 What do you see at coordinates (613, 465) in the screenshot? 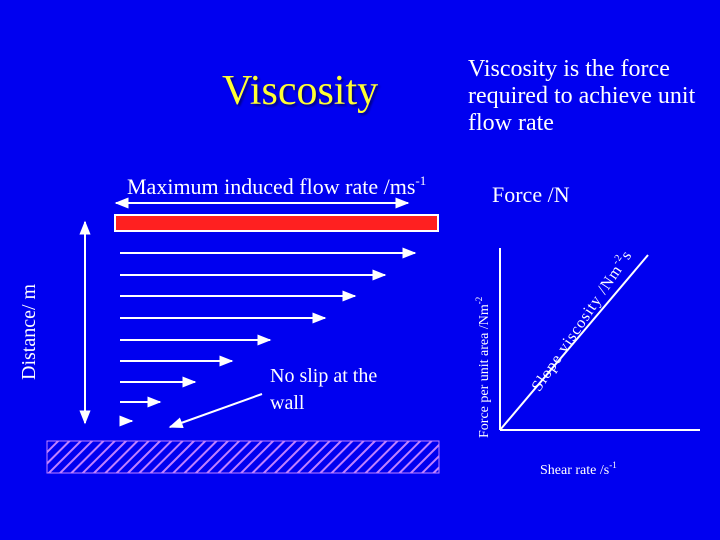
I see `graph-x-axis-sup: -1` at bounding box center [613, 465].